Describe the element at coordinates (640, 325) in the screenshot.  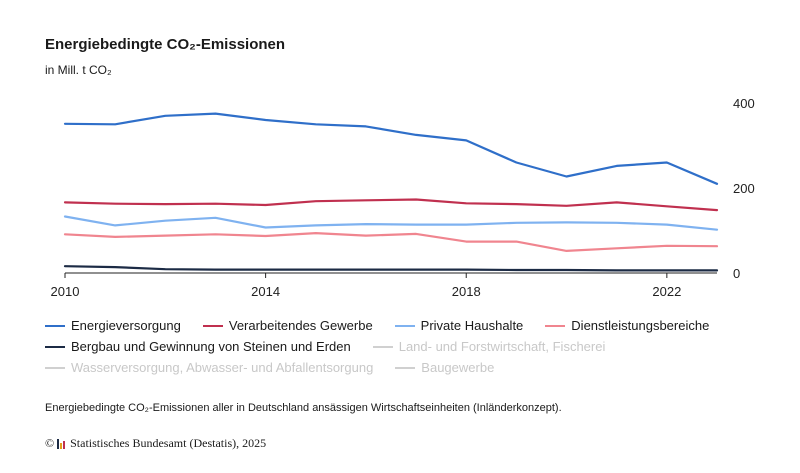
I see `legend-label: Dienstleistungsbereiche` at that location.